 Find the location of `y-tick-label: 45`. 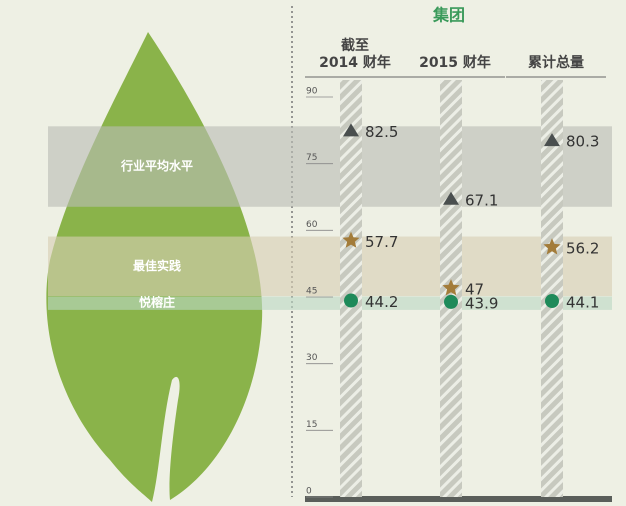

y-tick-label: 45 is located at coordinates (311, 292).